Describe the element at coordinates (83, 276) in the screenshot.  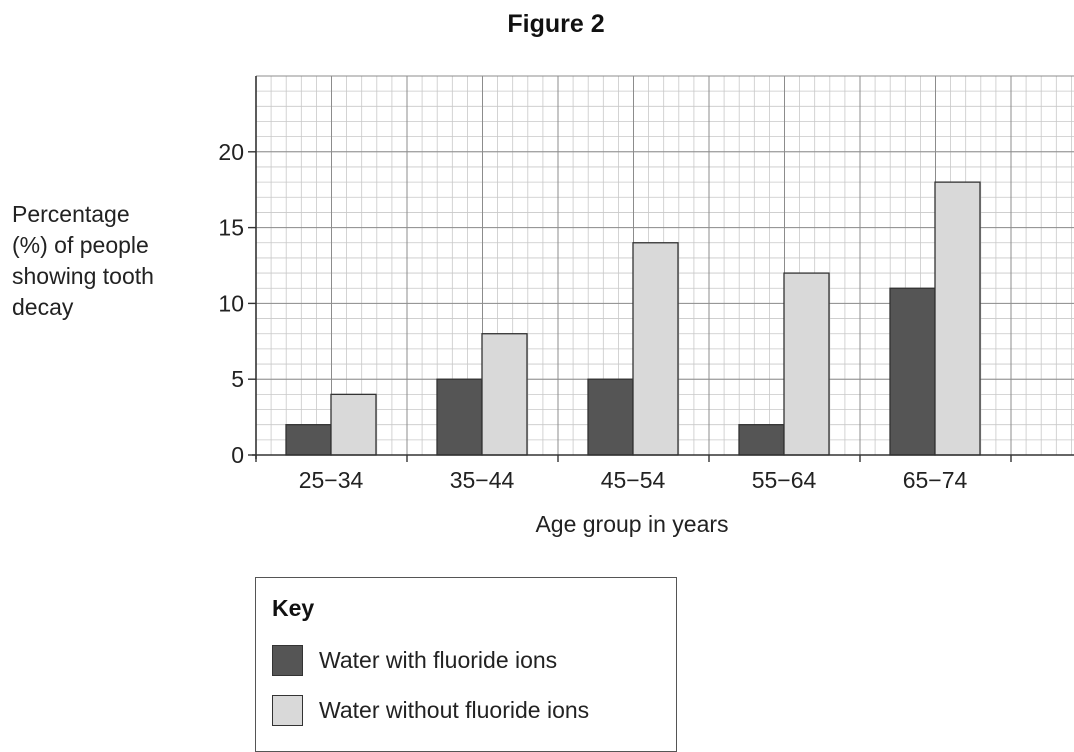
I see `y-axis-label-line: showing tooth` at that location.